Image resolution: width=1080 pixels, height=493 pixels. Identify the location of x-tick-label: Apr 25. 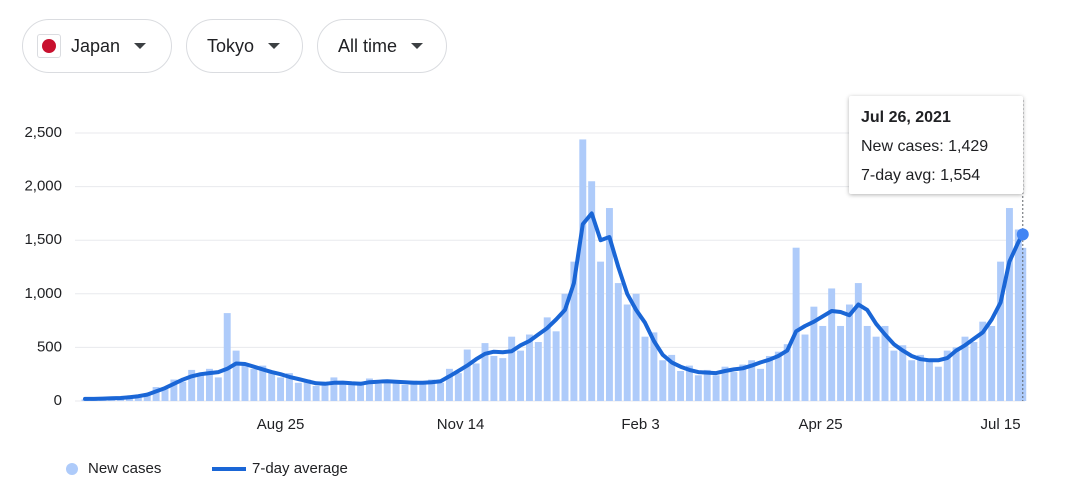
(820, 424).